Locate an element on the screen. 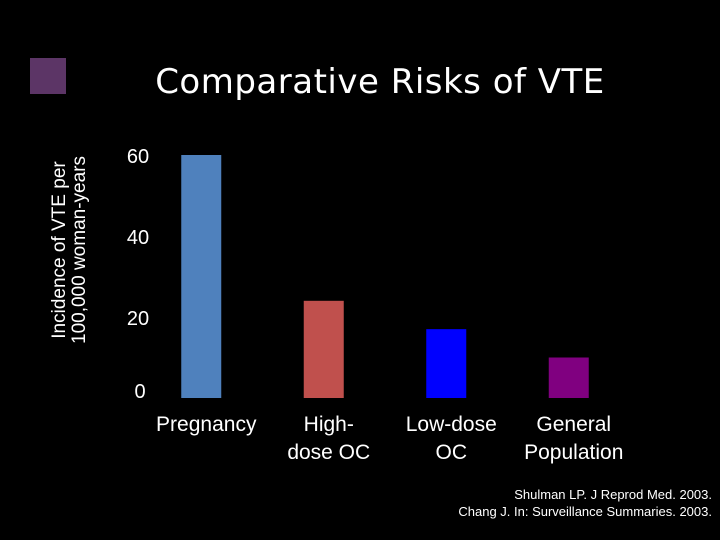  x-tick-label-3-line-1: Low-dose is located at coordinates (451, 424).